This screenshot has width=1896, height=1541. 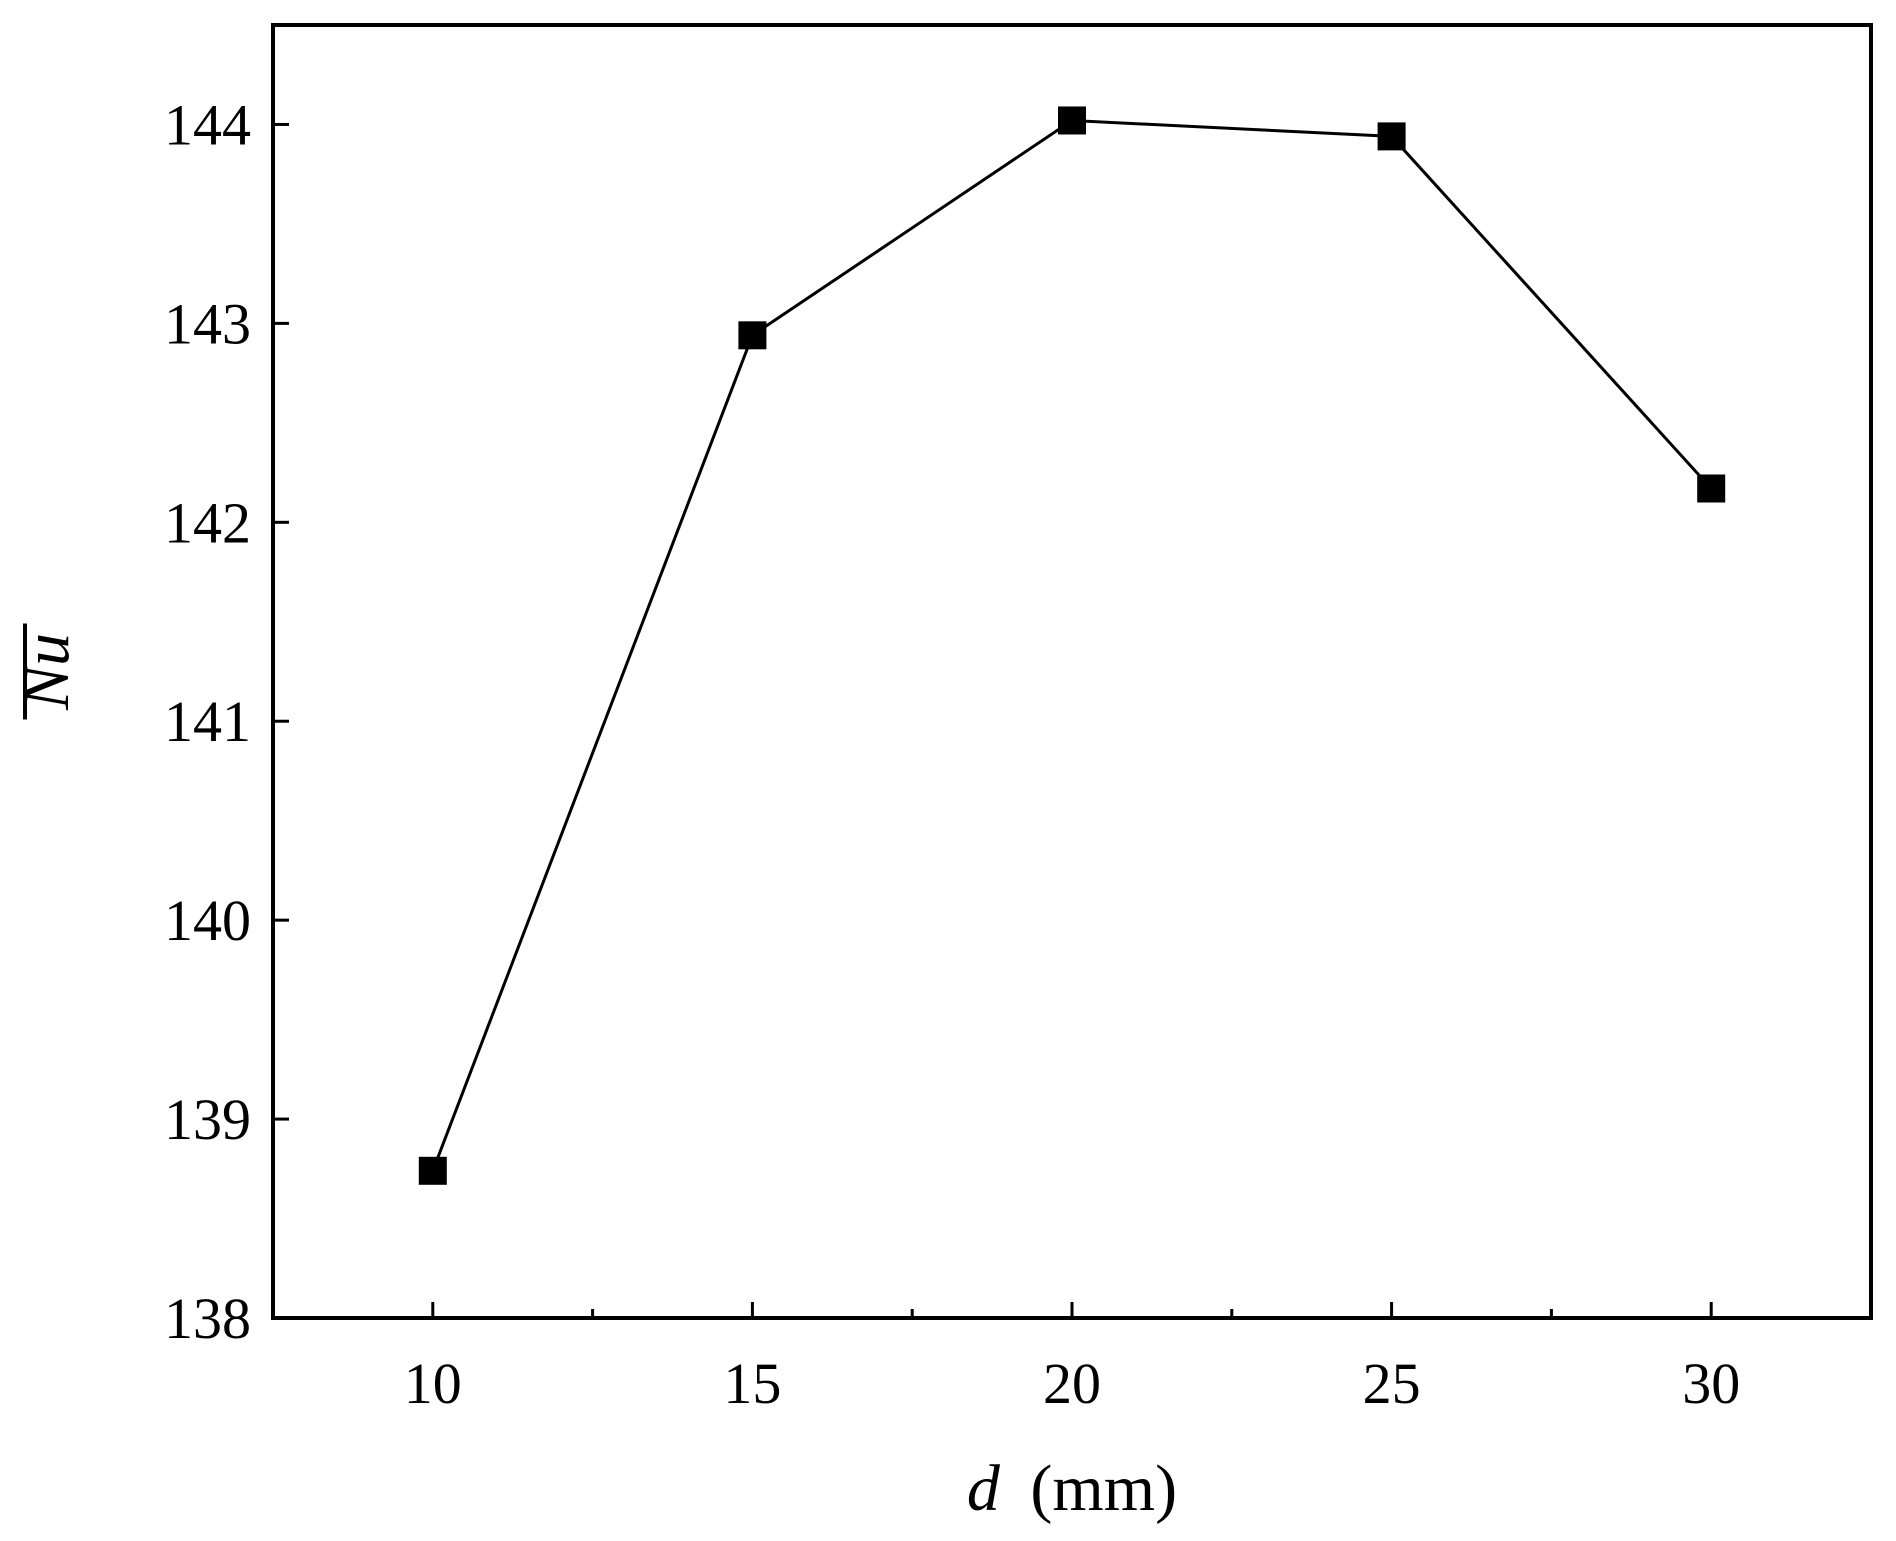 What do you see at coordinates (207, 124) in the screenshot?
I see `y-tick-label: 144` at bounding box center [207, 124].